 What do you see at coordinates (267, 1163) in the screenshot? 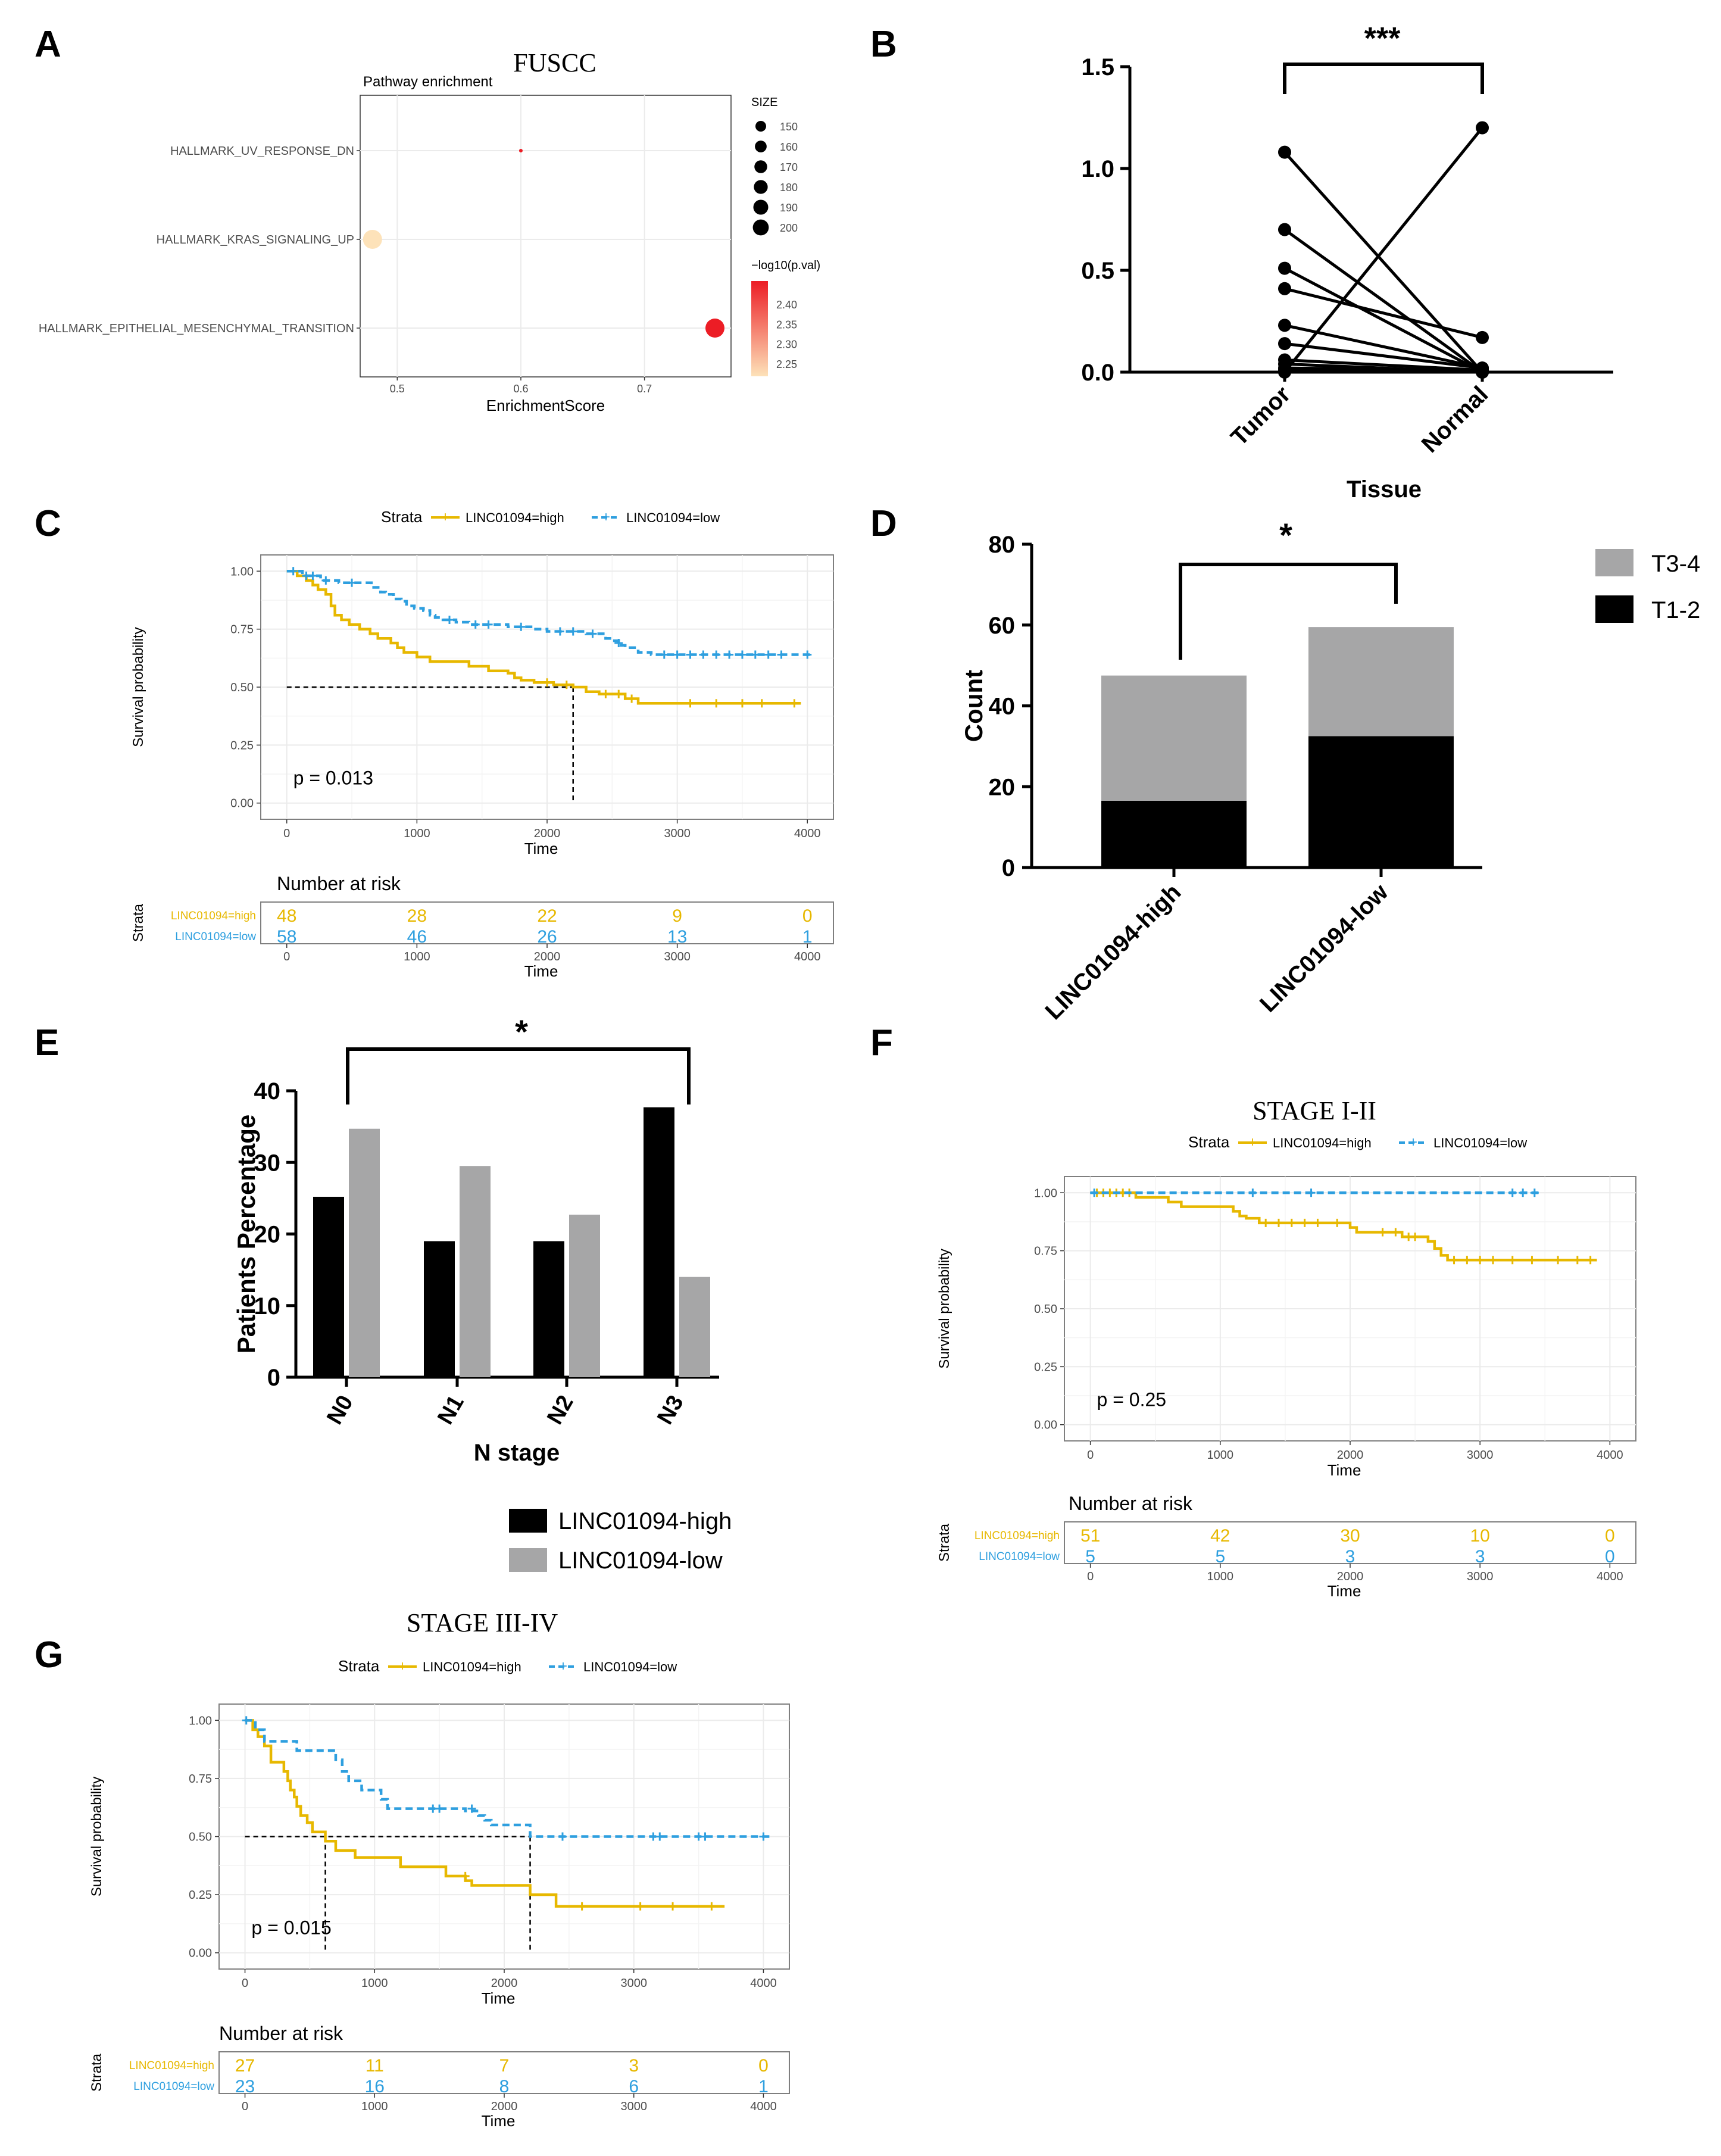
I see `y-tick-label: 30` at bounding box center [267, 1163].